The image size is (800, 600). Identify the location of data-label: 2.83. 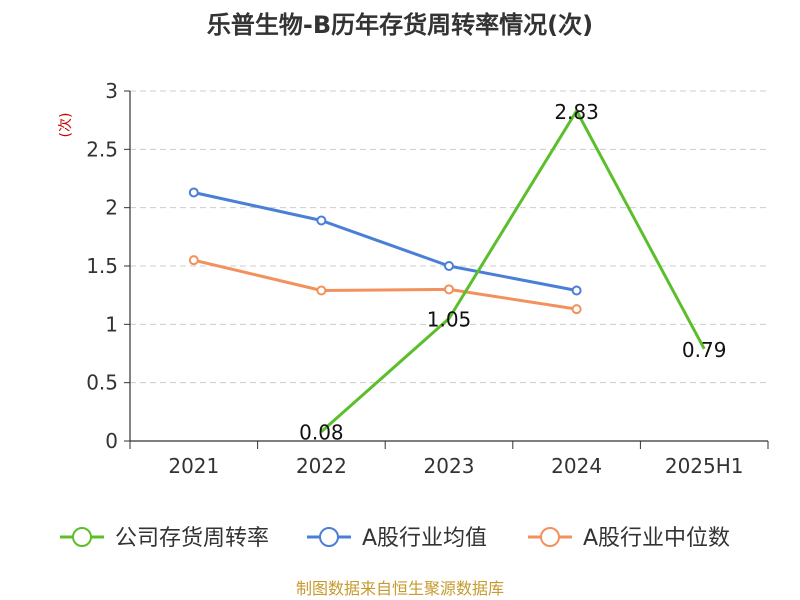
(576, 112).